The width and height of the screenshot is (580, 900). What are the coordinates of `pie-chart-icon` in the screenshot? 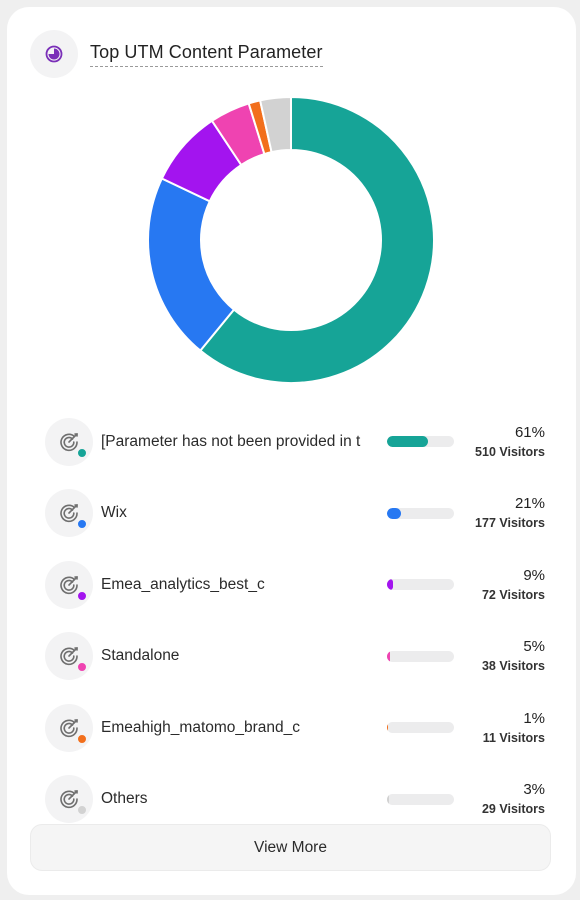 It's located at (54, 54).